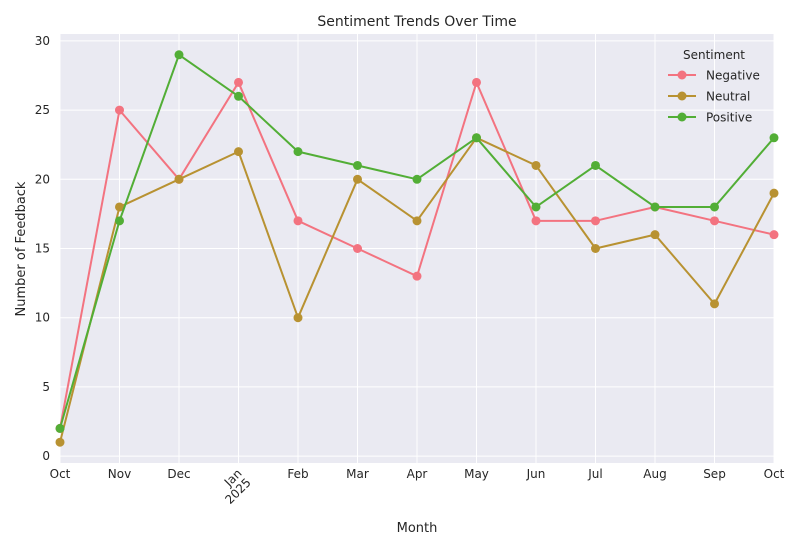 Image resolution: width=800 pixels, height=550 pixels. What do you see at coordinates (21, 248) in the screenshot?
I see `y-axis-label: Number of Feedback` at bounding box center [21, 248].